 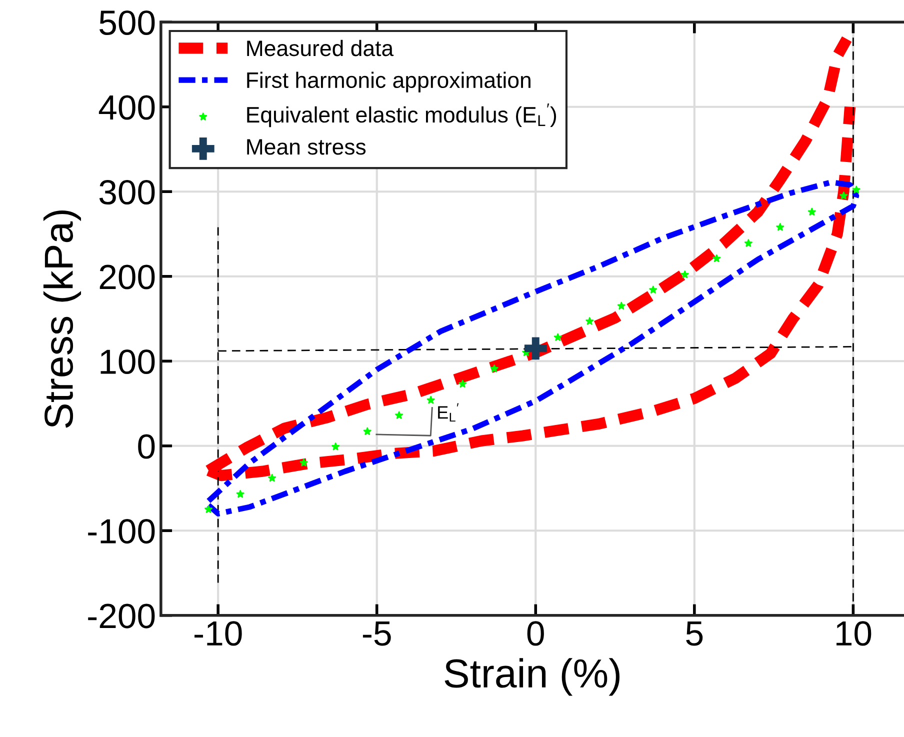 I want to click on x-tick-label: 5, so click(x=694, y=634).